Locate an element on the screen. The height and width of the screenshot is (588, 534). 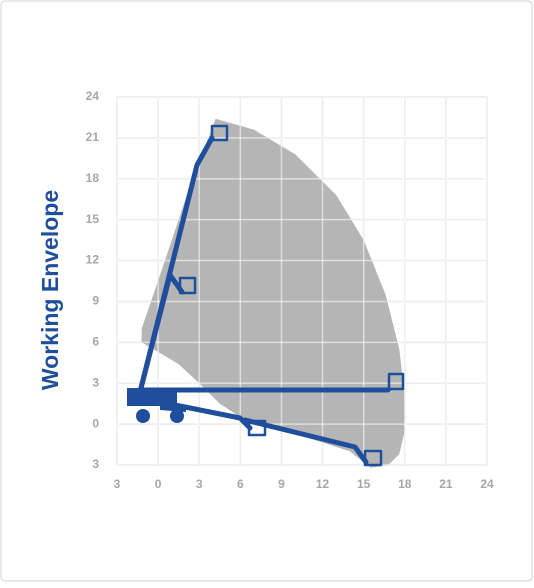
y-tick-label: 6 is located at coordinates (95, 342).